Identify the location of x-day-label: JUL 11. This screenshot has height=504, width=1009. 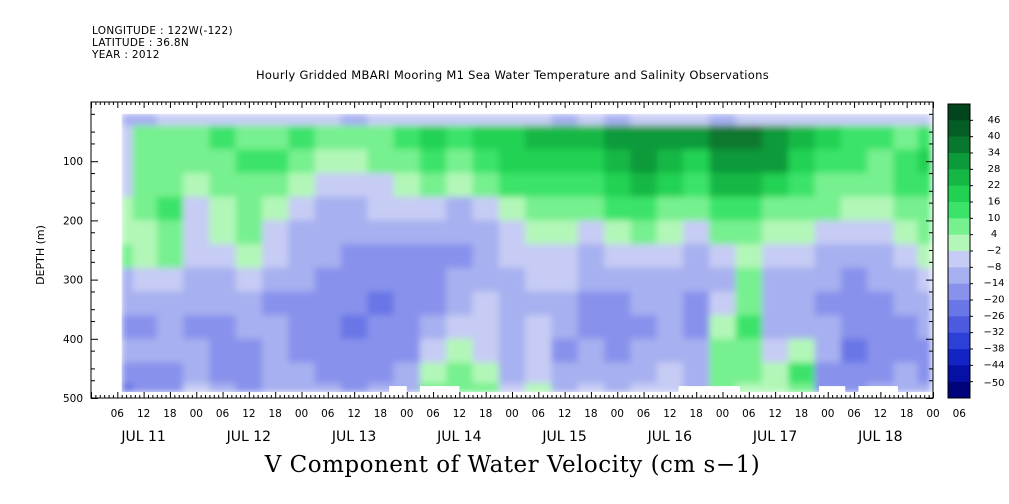
(142, 437).